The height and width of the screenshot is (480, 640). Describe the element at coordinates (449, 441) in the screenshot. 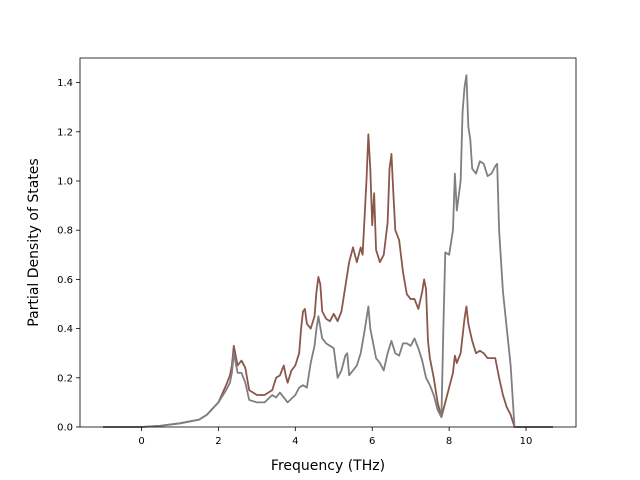

I see `x-tick-label: 8` at that location.